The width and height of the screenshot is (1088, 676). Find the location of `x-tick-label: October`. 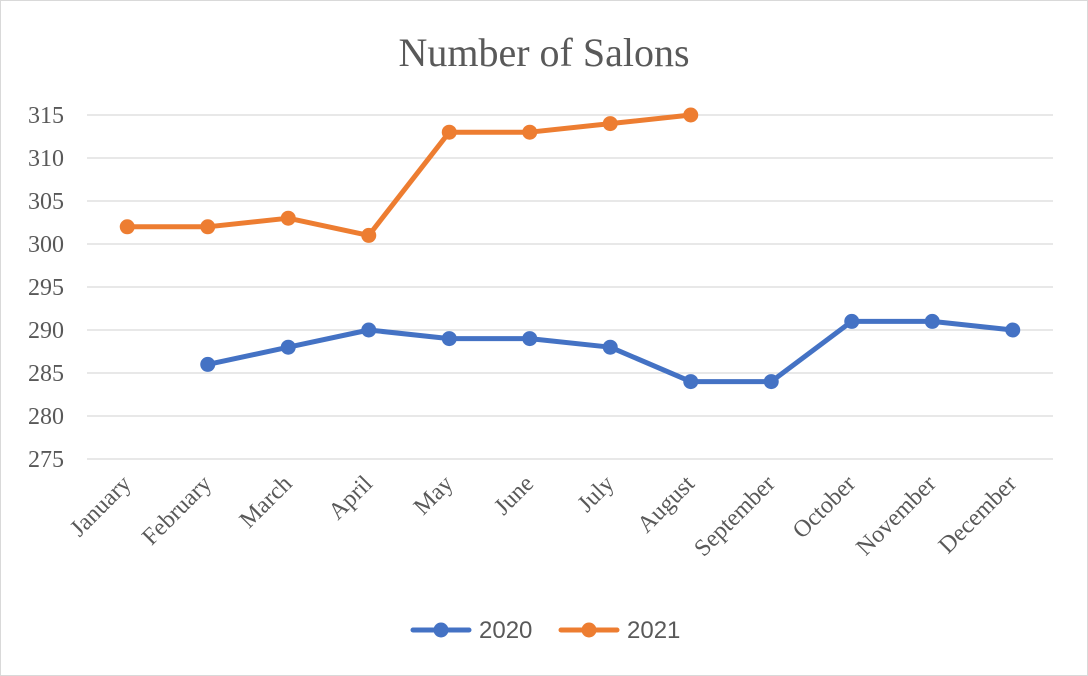

x-tick-label: October is located at coordinates (824, 507).